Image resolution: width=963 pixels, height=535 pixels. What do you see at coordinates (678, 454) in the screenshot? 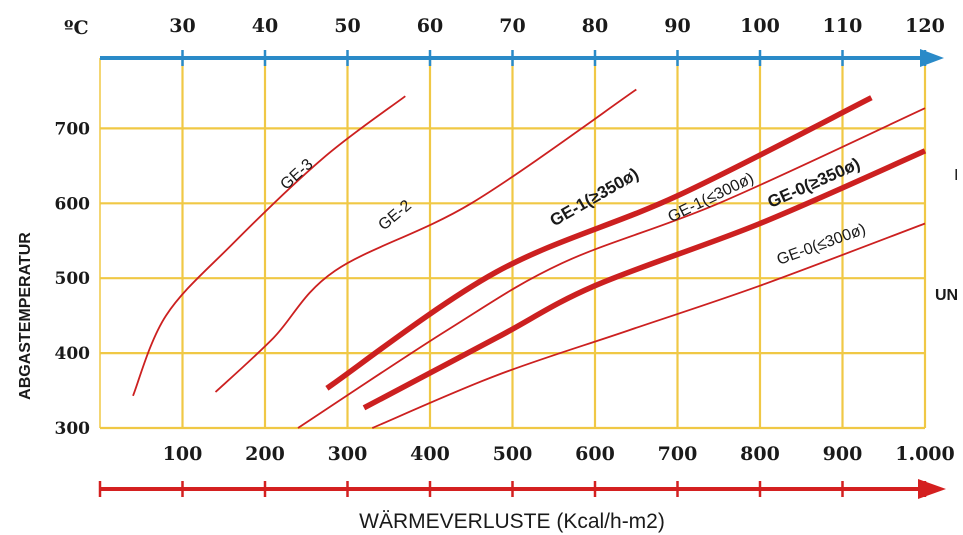
I see `x-tick-label: 700` at bounding box center [678, 454].